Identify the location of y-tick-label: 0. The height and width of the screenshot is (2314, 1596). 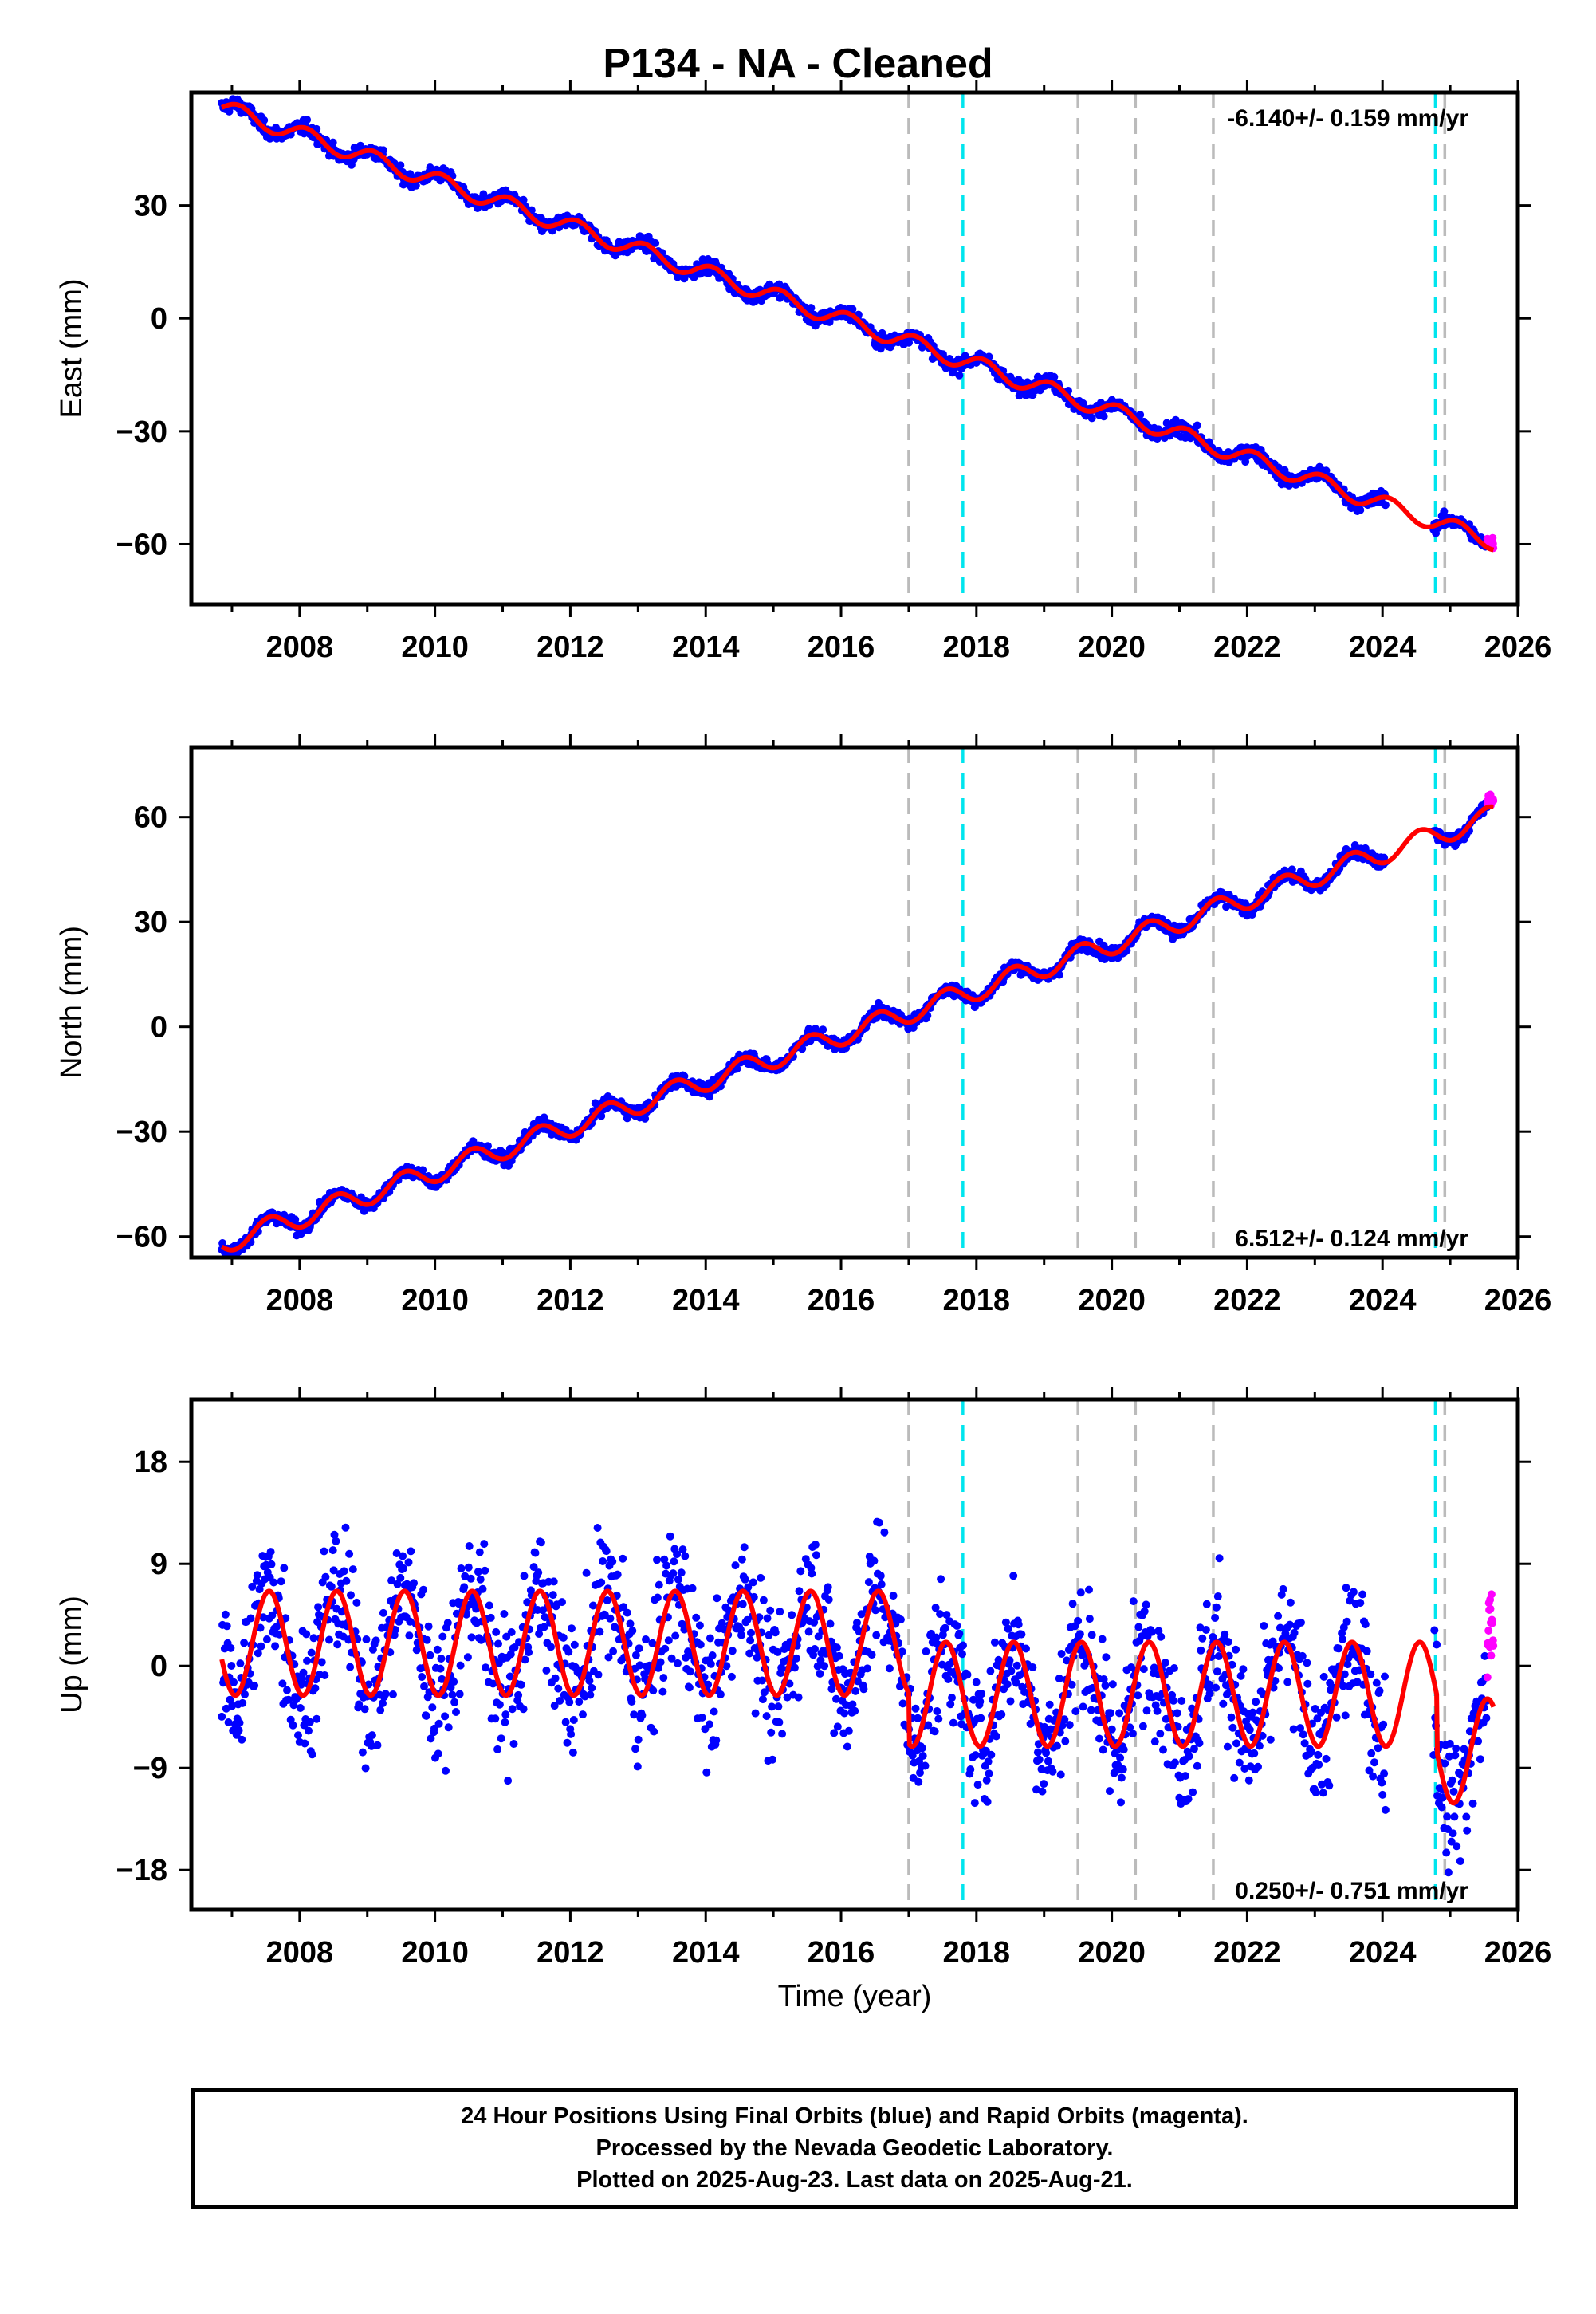
(159, 1028).